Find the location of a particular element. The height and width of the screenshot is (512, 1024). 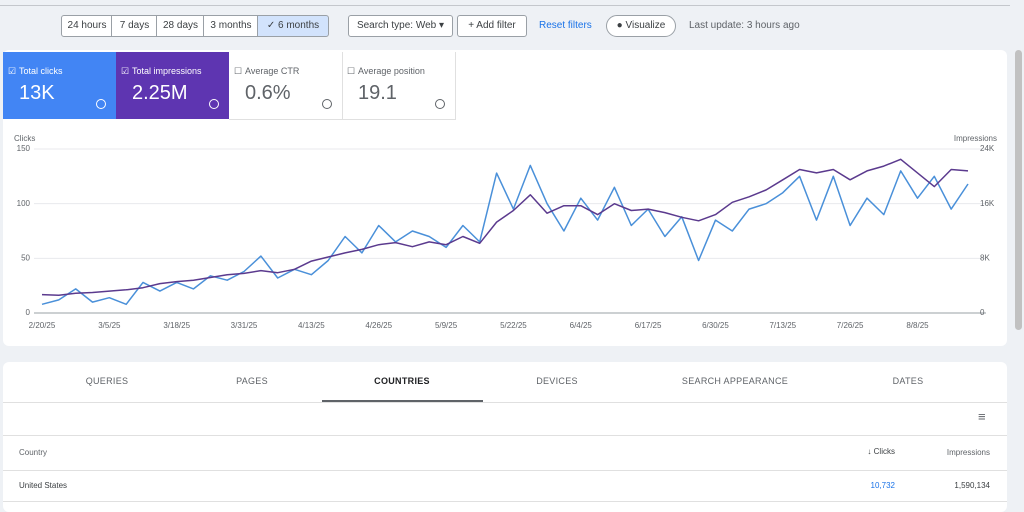

metric-label: Total impressions is located at coordinates (167, 71).